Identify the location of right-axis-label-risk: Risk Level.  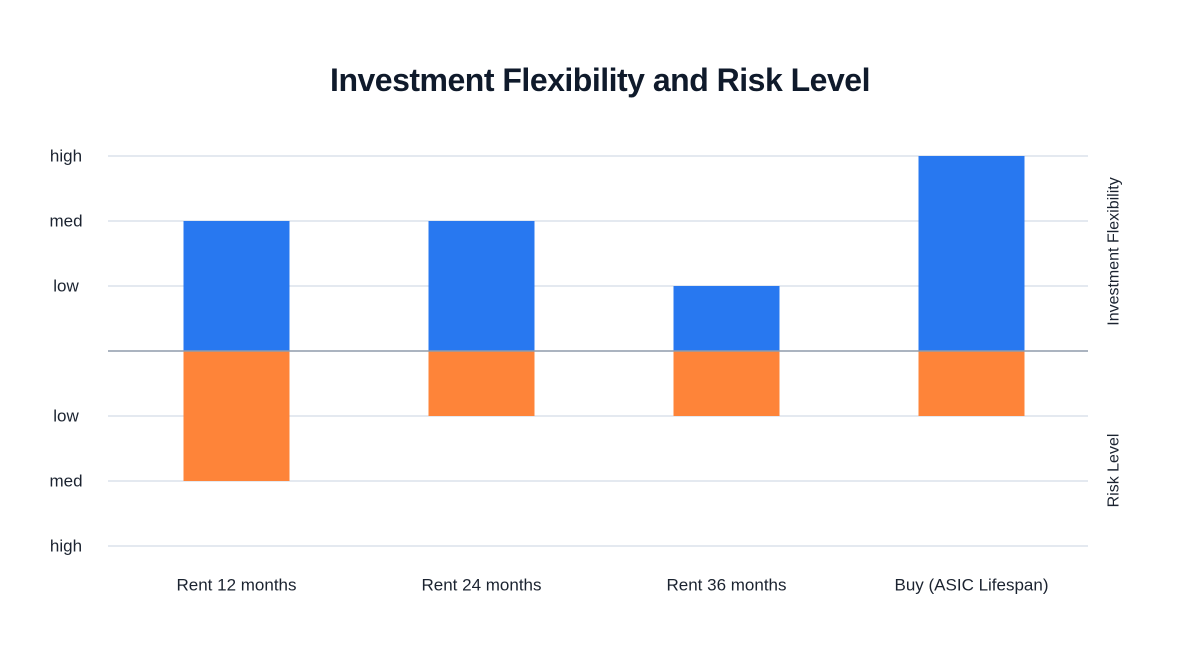
(1114, 471).